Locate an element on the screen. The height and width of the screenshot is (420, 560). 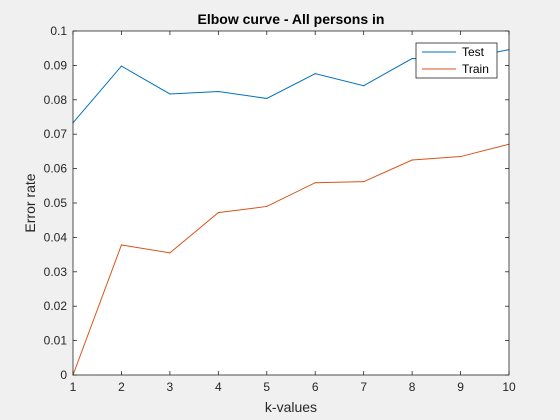
legend-box is located at coordinates (456, 60).